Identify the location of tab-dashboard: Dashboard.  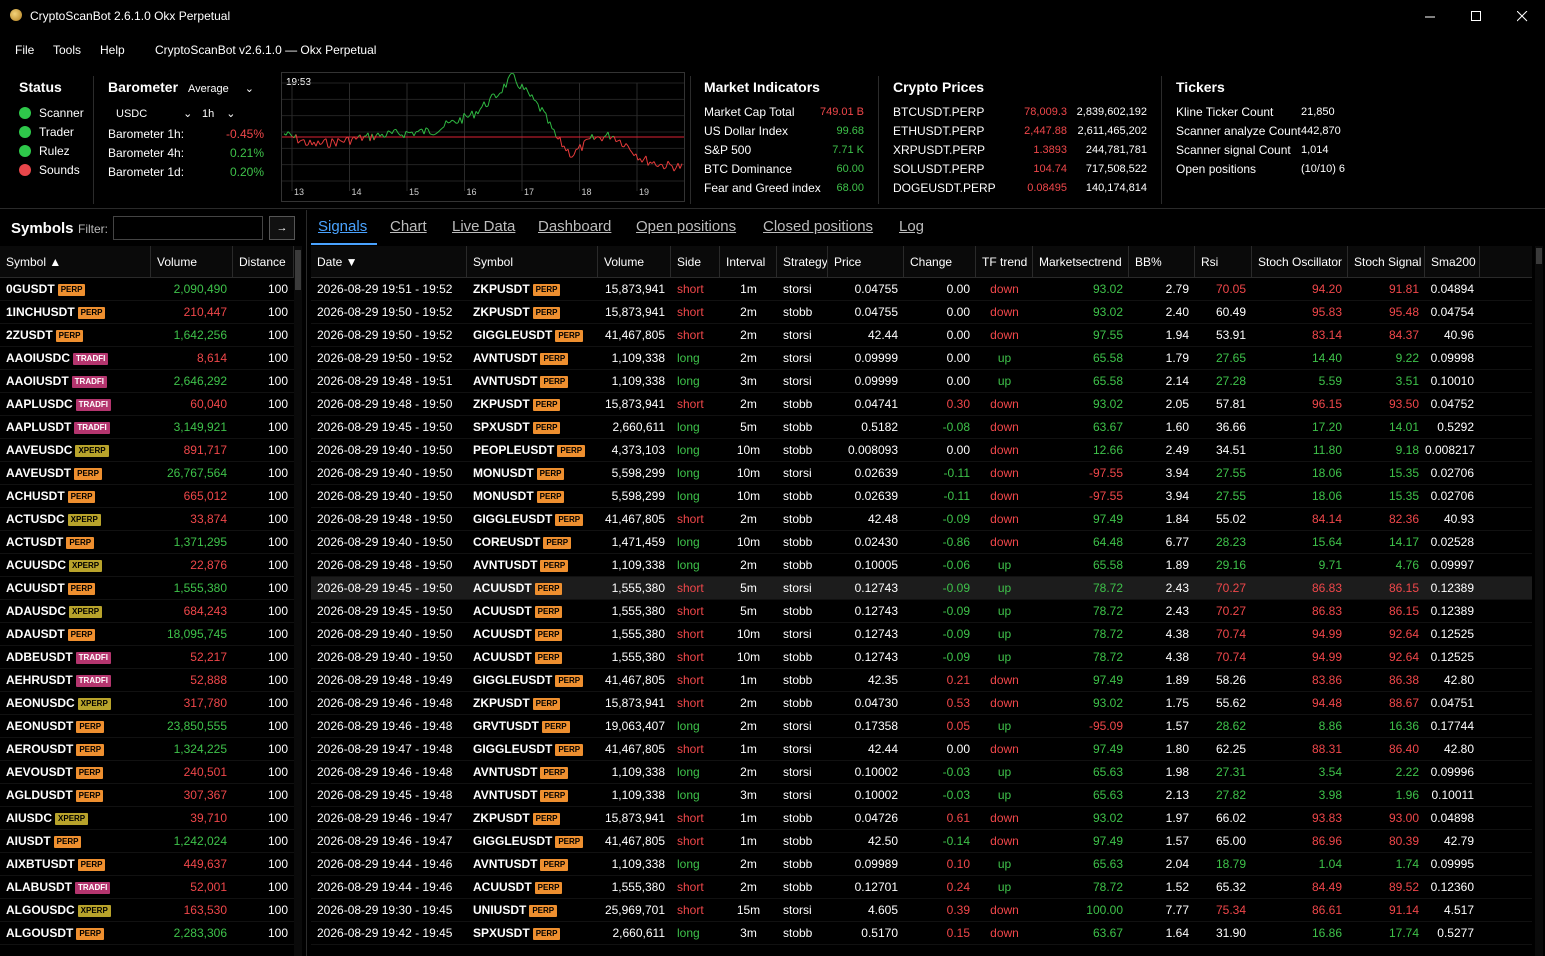
(575, 226).